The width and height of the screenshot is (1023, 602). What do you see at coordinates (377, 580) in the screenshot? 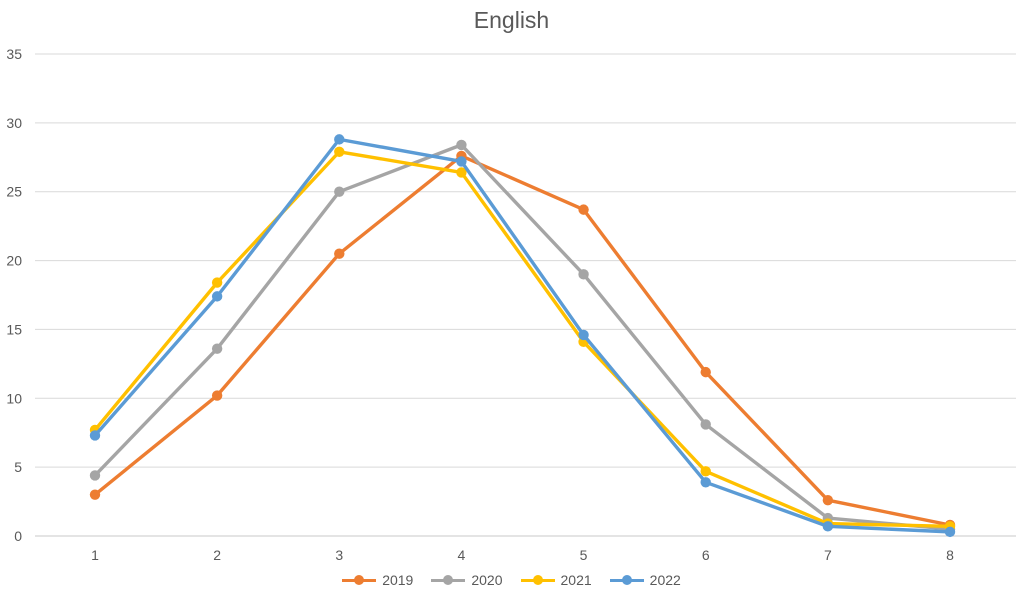
I see `legend-item-2019: 2019` at bounding box center [377, 580].